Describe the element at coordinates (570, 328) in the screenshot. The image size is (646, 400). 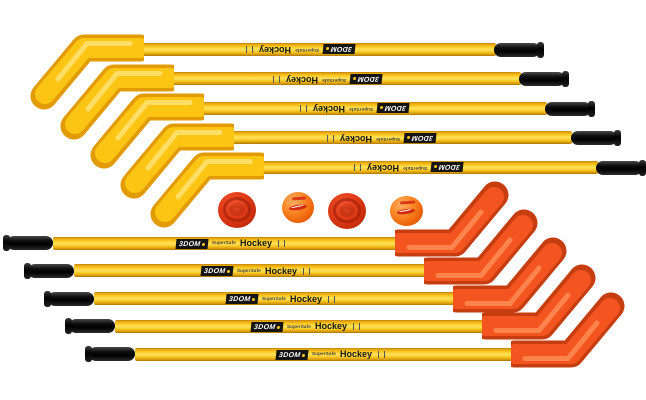
I see `orange-blade-icon` at that location.